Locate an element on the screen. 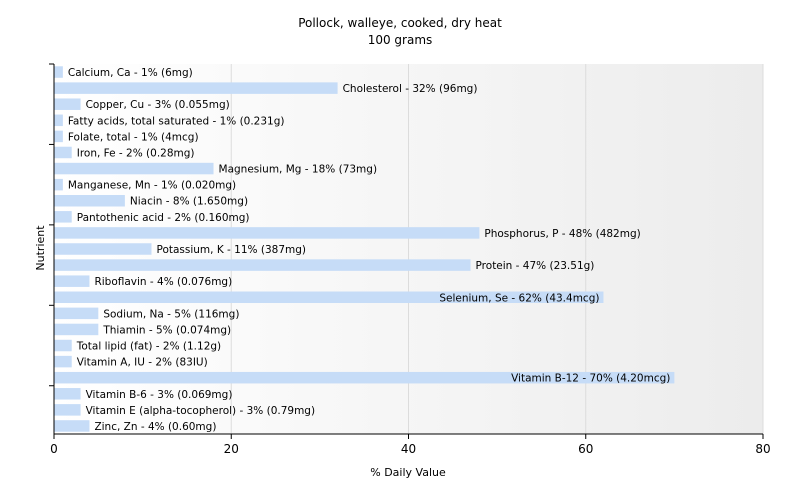 The height and width of the screenshot is (500, 800). y-axis-label: Nutrient is located at coordinates (40, 248).